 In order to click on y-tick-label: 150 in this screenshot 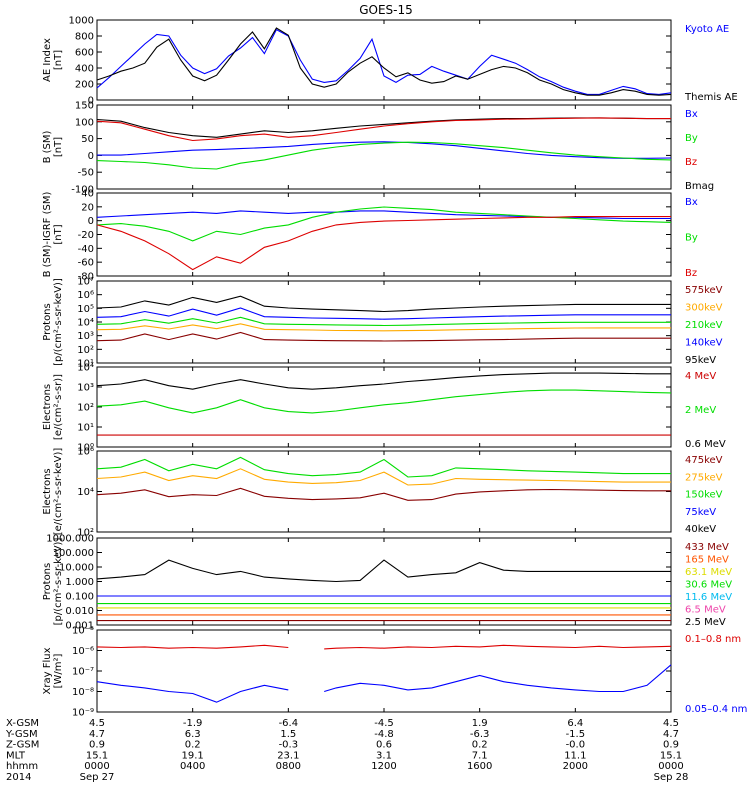, I will do `click(84, 106)`.